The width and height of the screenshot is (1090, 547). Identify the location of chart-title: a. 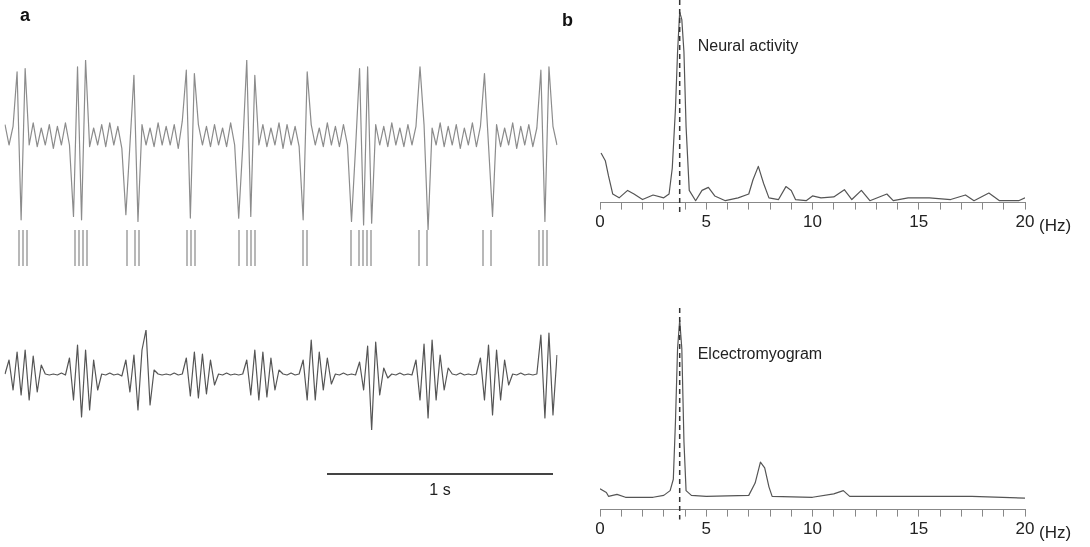
(25, 15).